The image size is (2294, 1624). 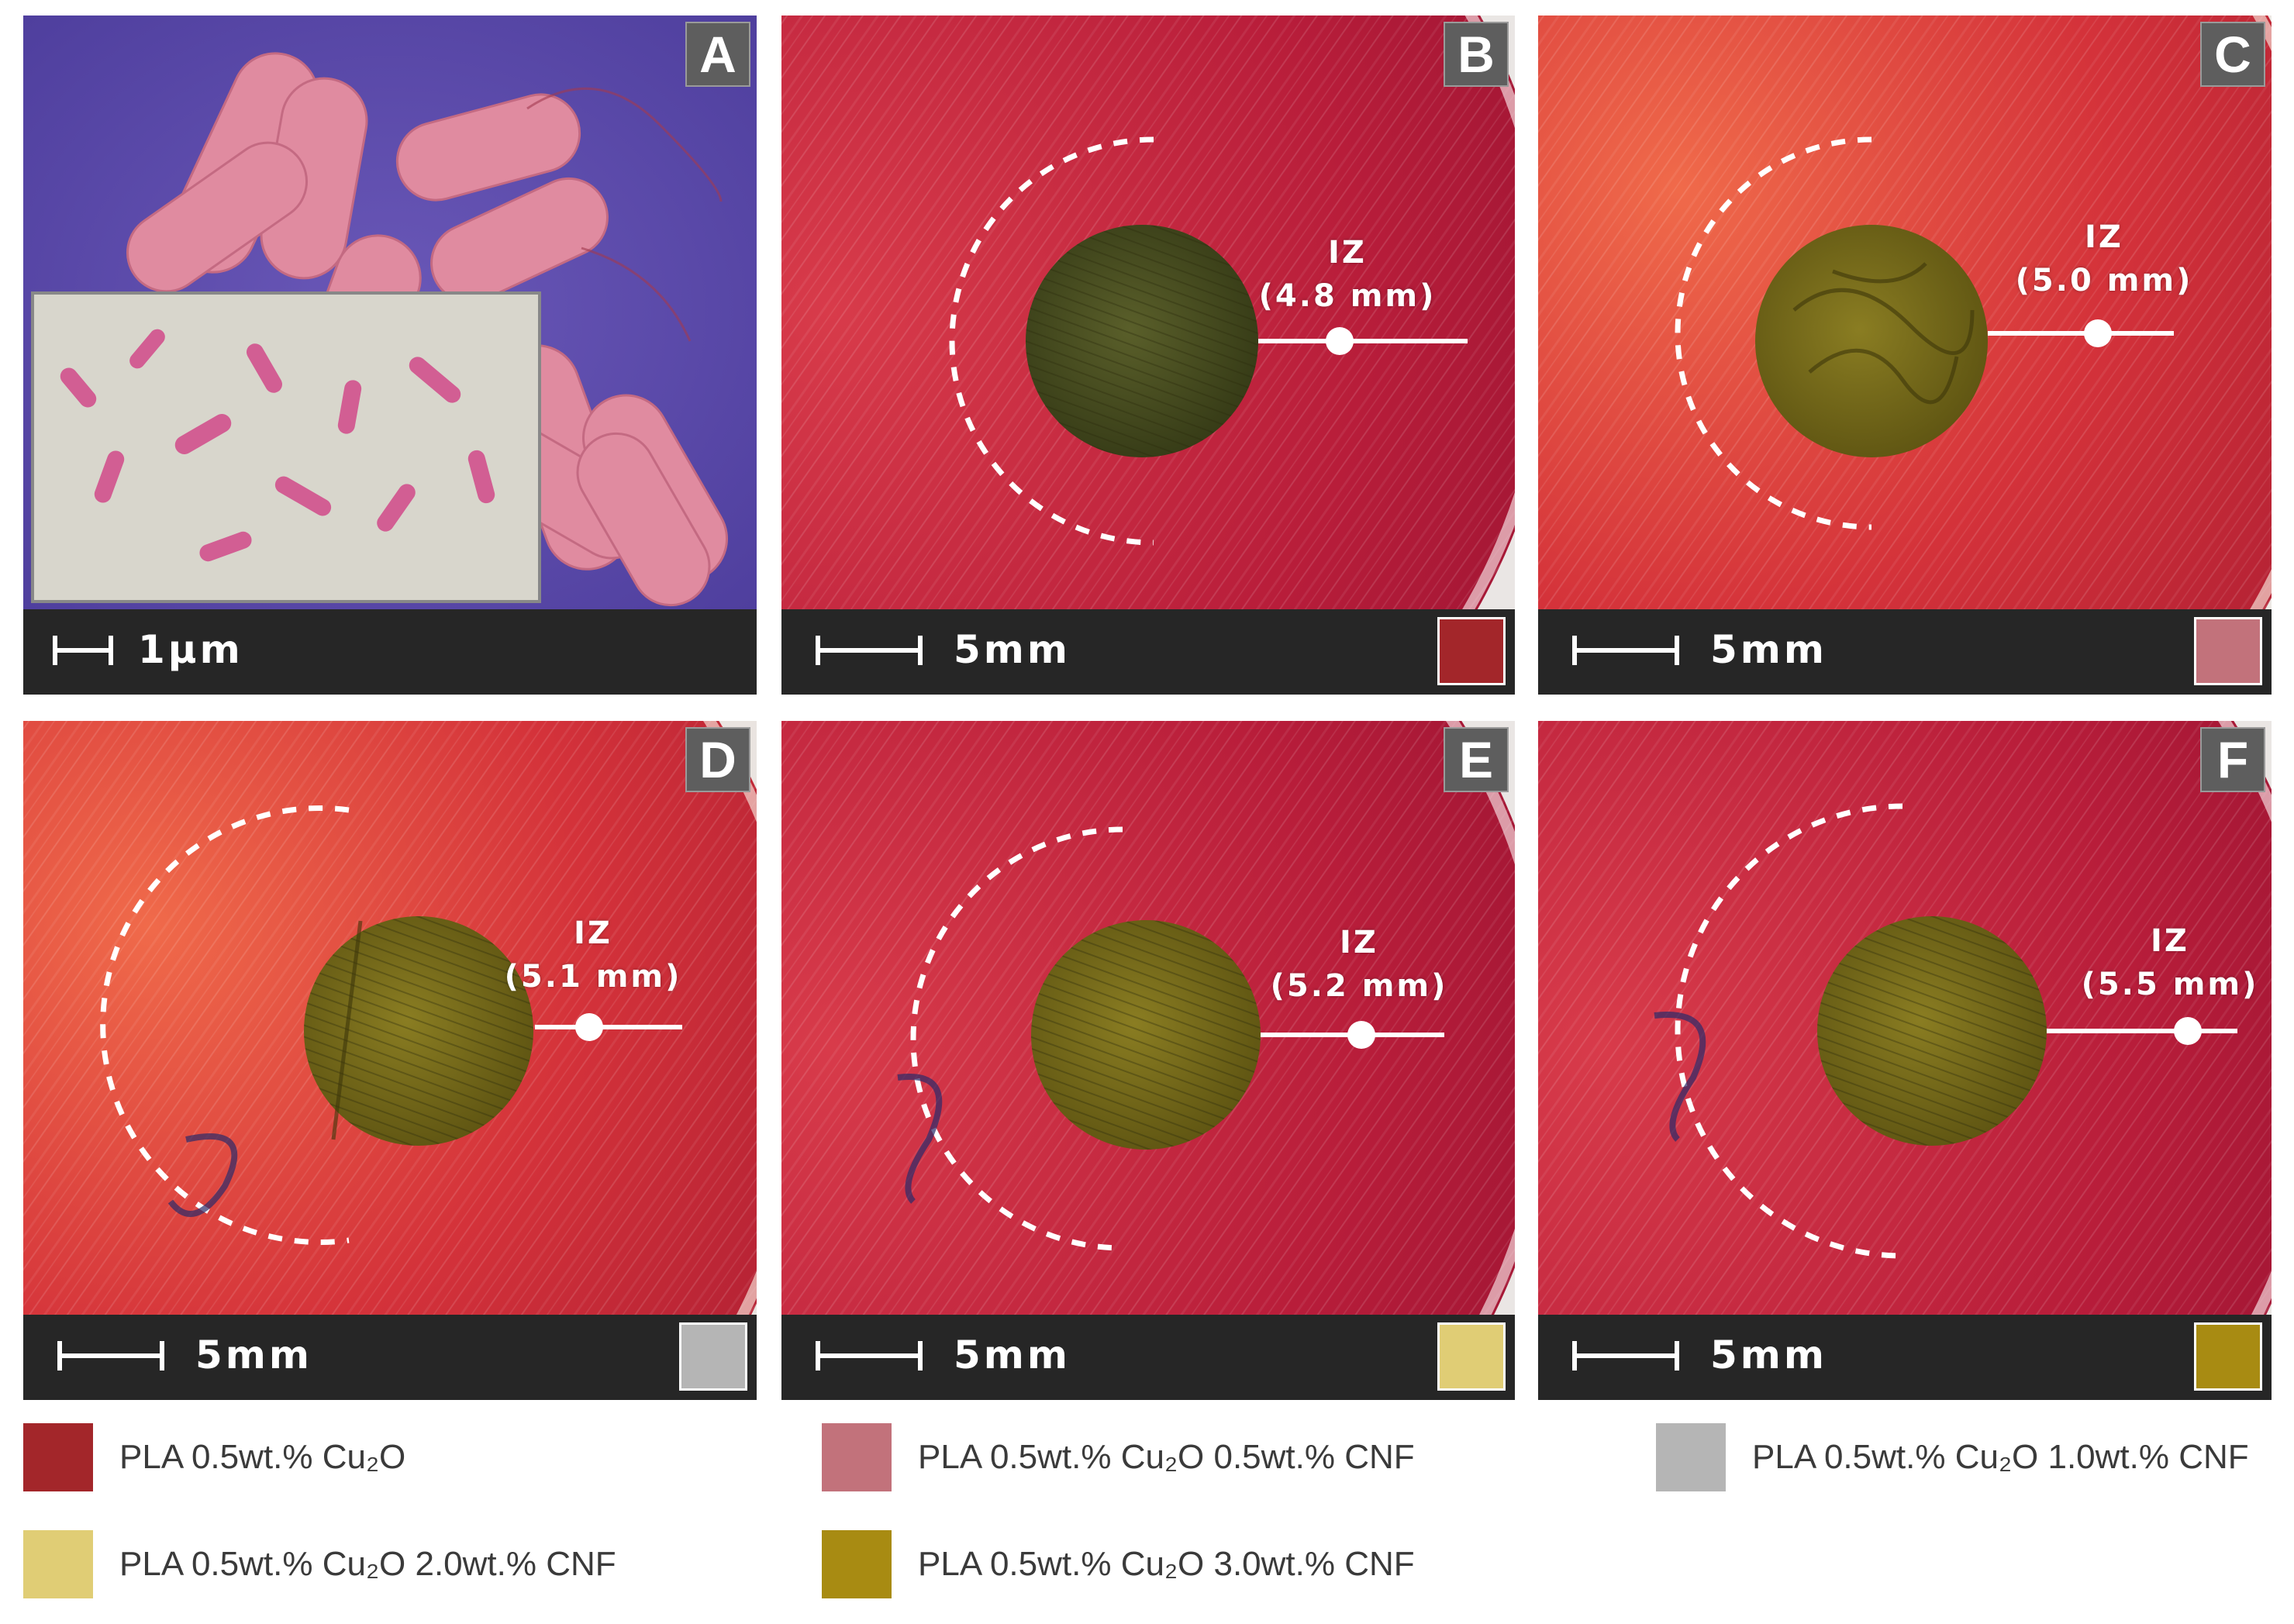 I want to click on panel-f: IZ (5.5 mm) F 5mm, so click(x=1905, y=1060).